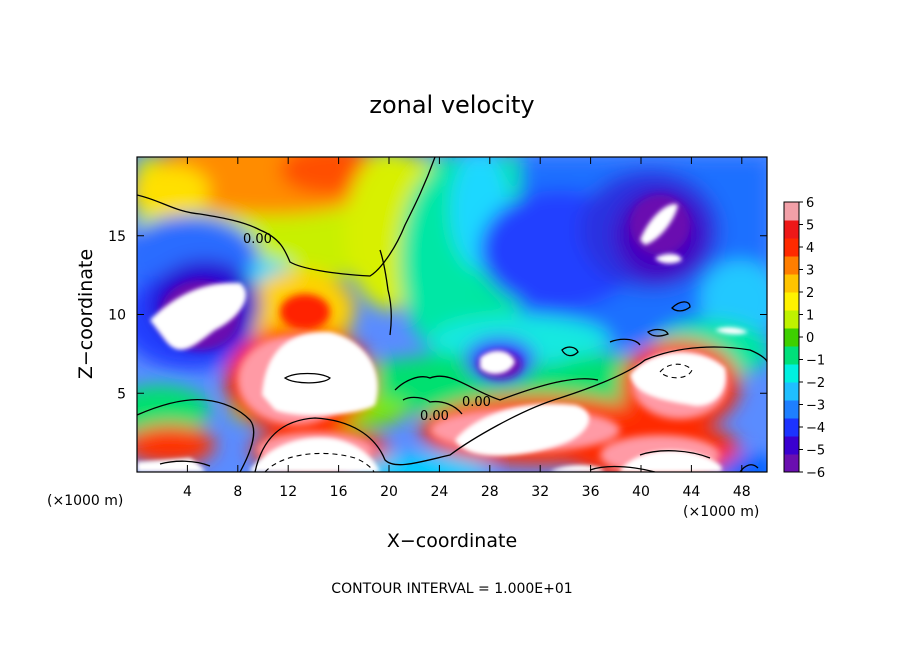 This screenshot has width=904, height=654. What do you see at coordinates (117, 237) in the screenshot?
I see `y-tick-label: 15` at bounding box center [117, 237].